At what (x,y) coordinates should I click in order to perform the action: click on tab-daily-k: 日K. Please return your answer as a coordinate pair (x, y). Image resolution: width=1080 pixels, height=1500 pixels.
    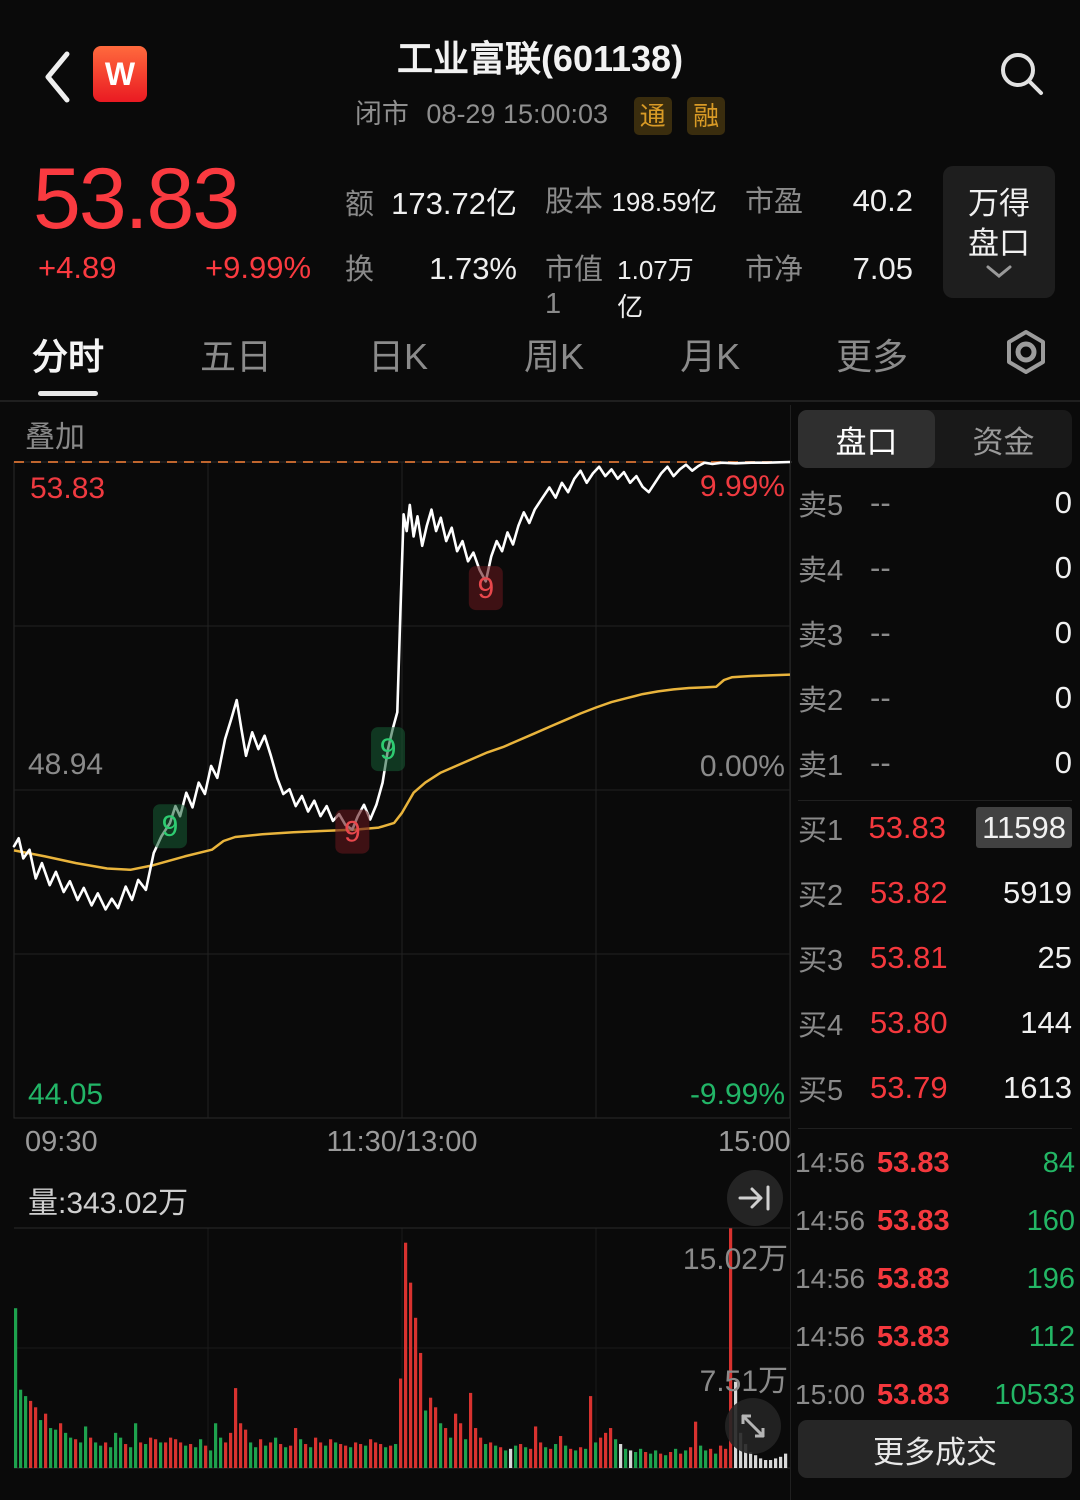
    Looking at the image, I should click on (398, 356).